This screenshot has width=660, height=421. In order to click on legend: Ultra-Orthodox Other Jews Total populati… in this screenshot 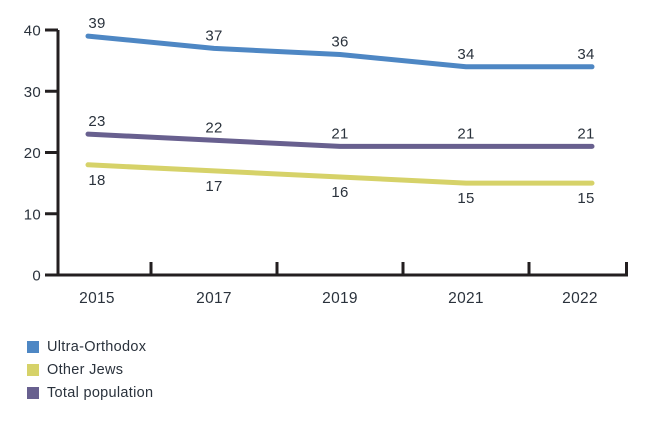, I will do `click(90, 369)`.